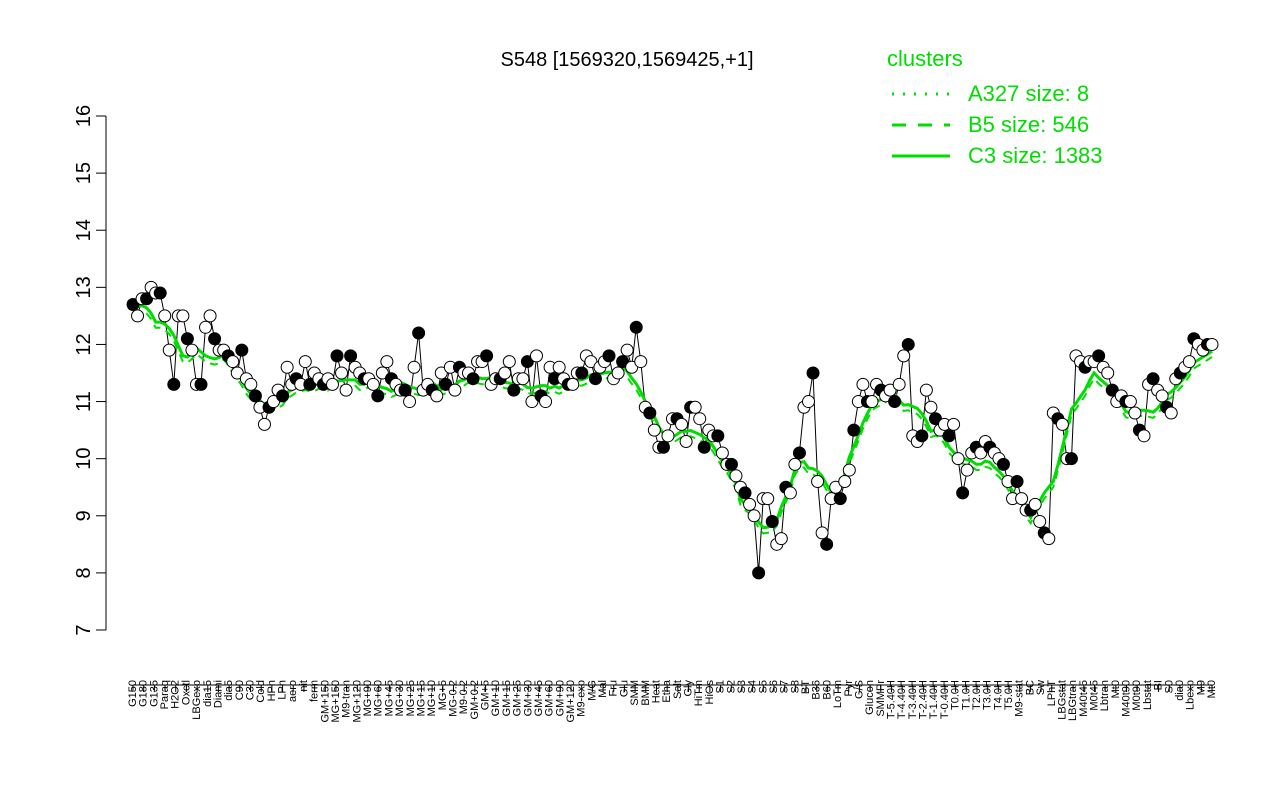 Image resolution: width=1280 pixels, height=800 pixels. What do you see at coordinates (186, 692) in the screenshot?
I see `x-tick-label: Oxctl` at bounding box center [186, 692].